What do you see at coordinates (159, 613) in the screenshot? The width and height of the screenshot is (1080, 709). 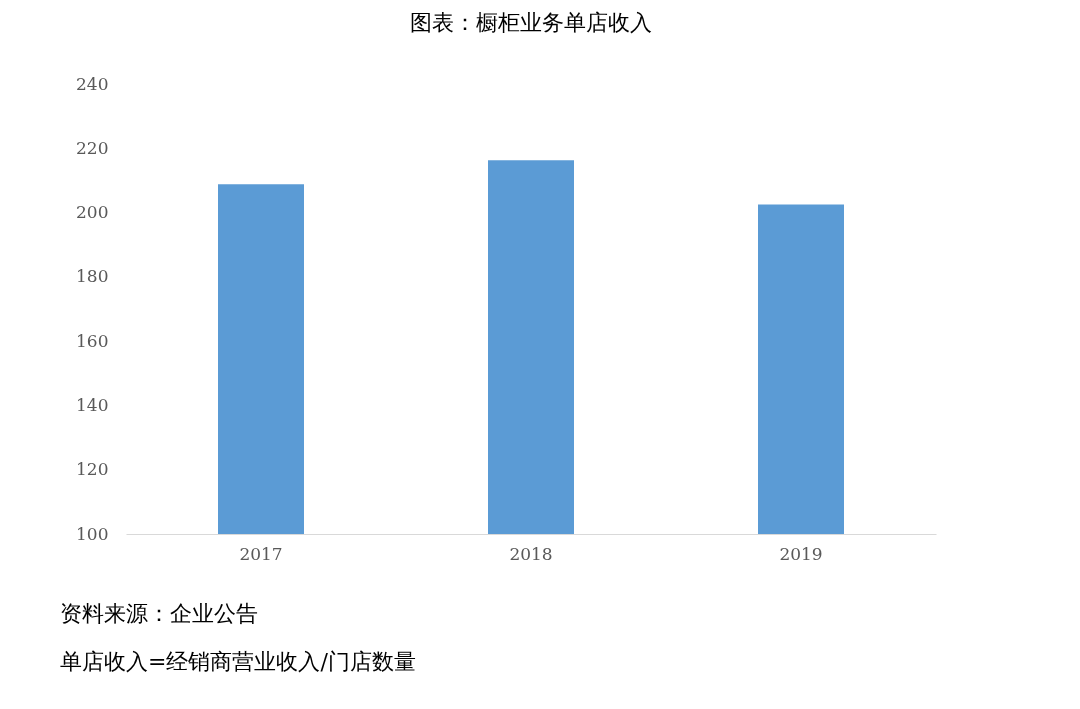 I see `text: 资料来源：企业公告` at bounding box center [159, 613].